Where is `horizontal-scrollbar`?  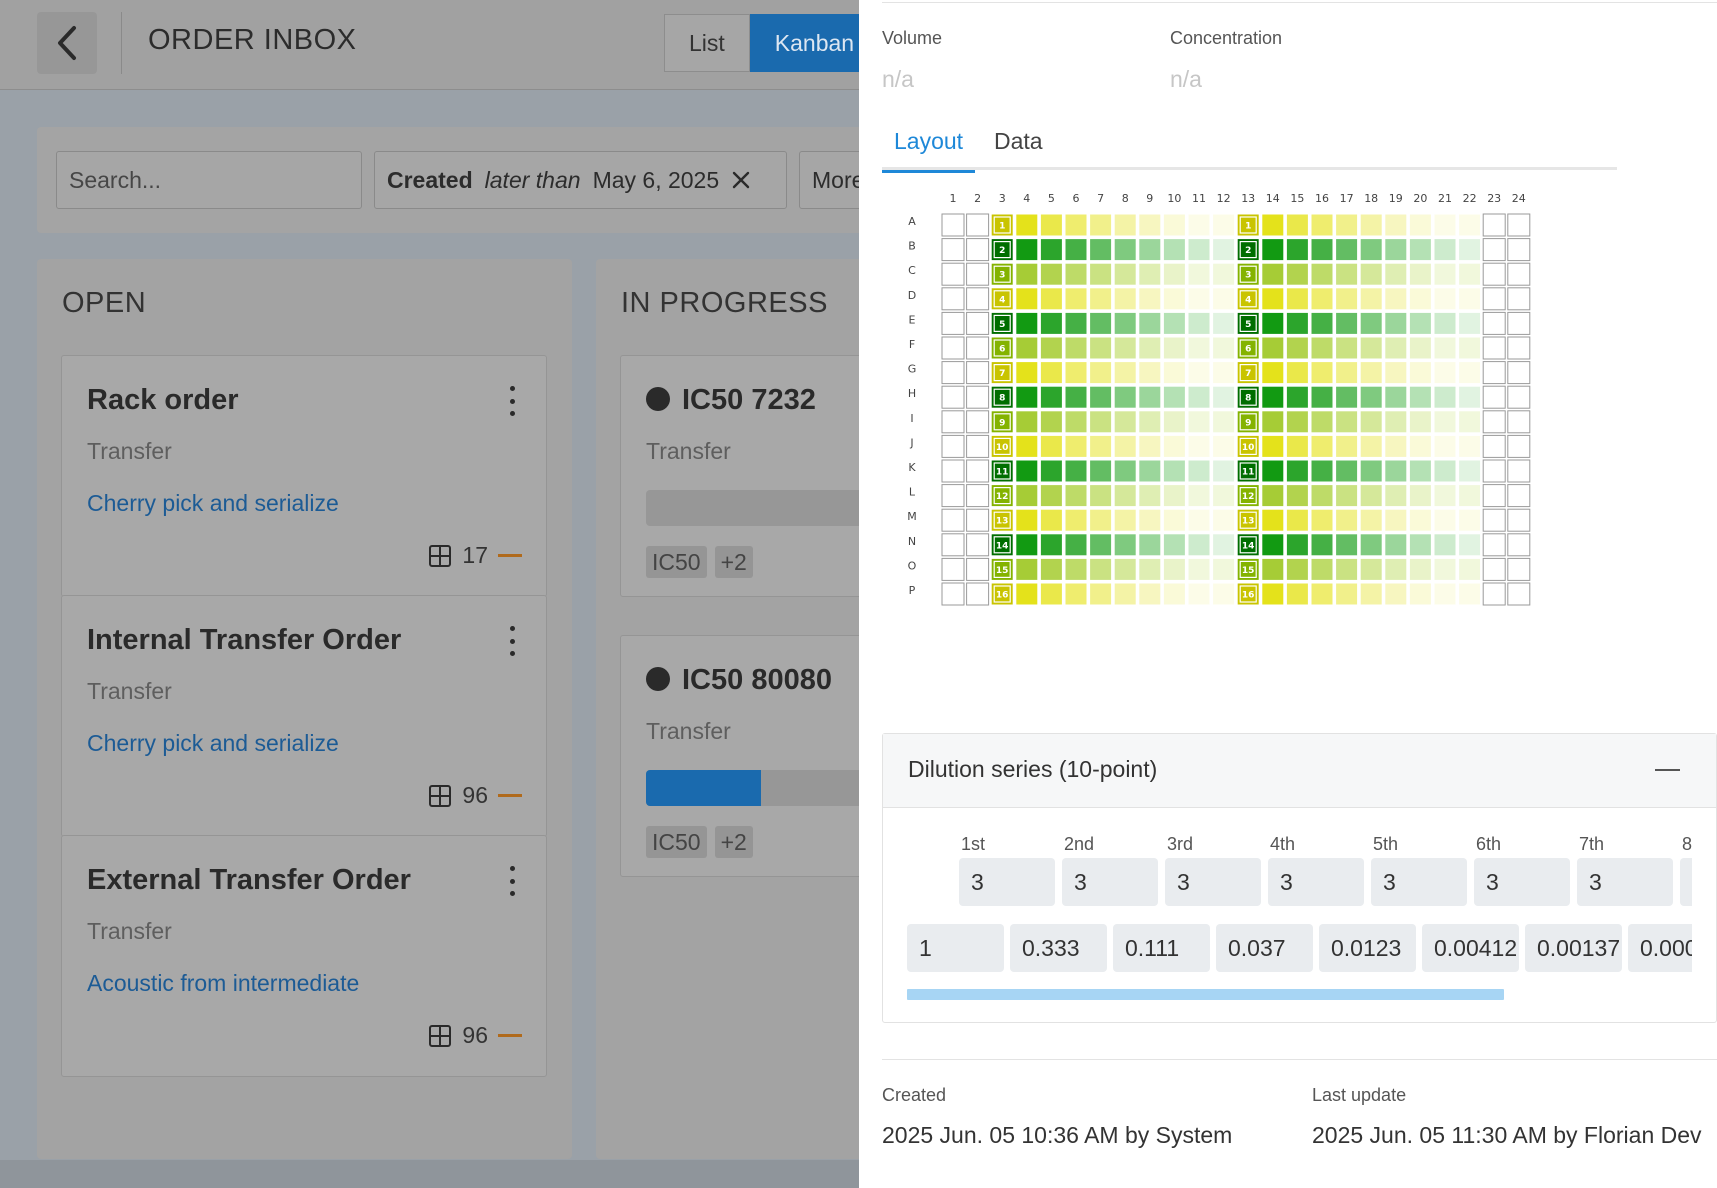 horizontal-scrollbar is located at coordinates (1205, 994).